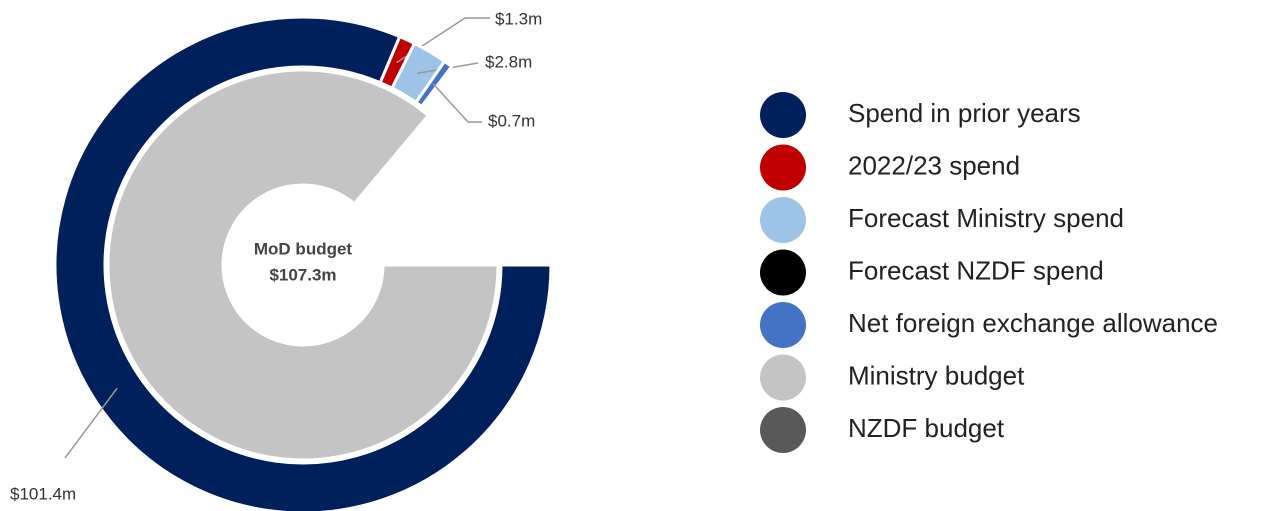  What do you see at coordinates (508, 61) in the screenshot?
I see `value-label: $2.8m` at bounding box center [508, 61].